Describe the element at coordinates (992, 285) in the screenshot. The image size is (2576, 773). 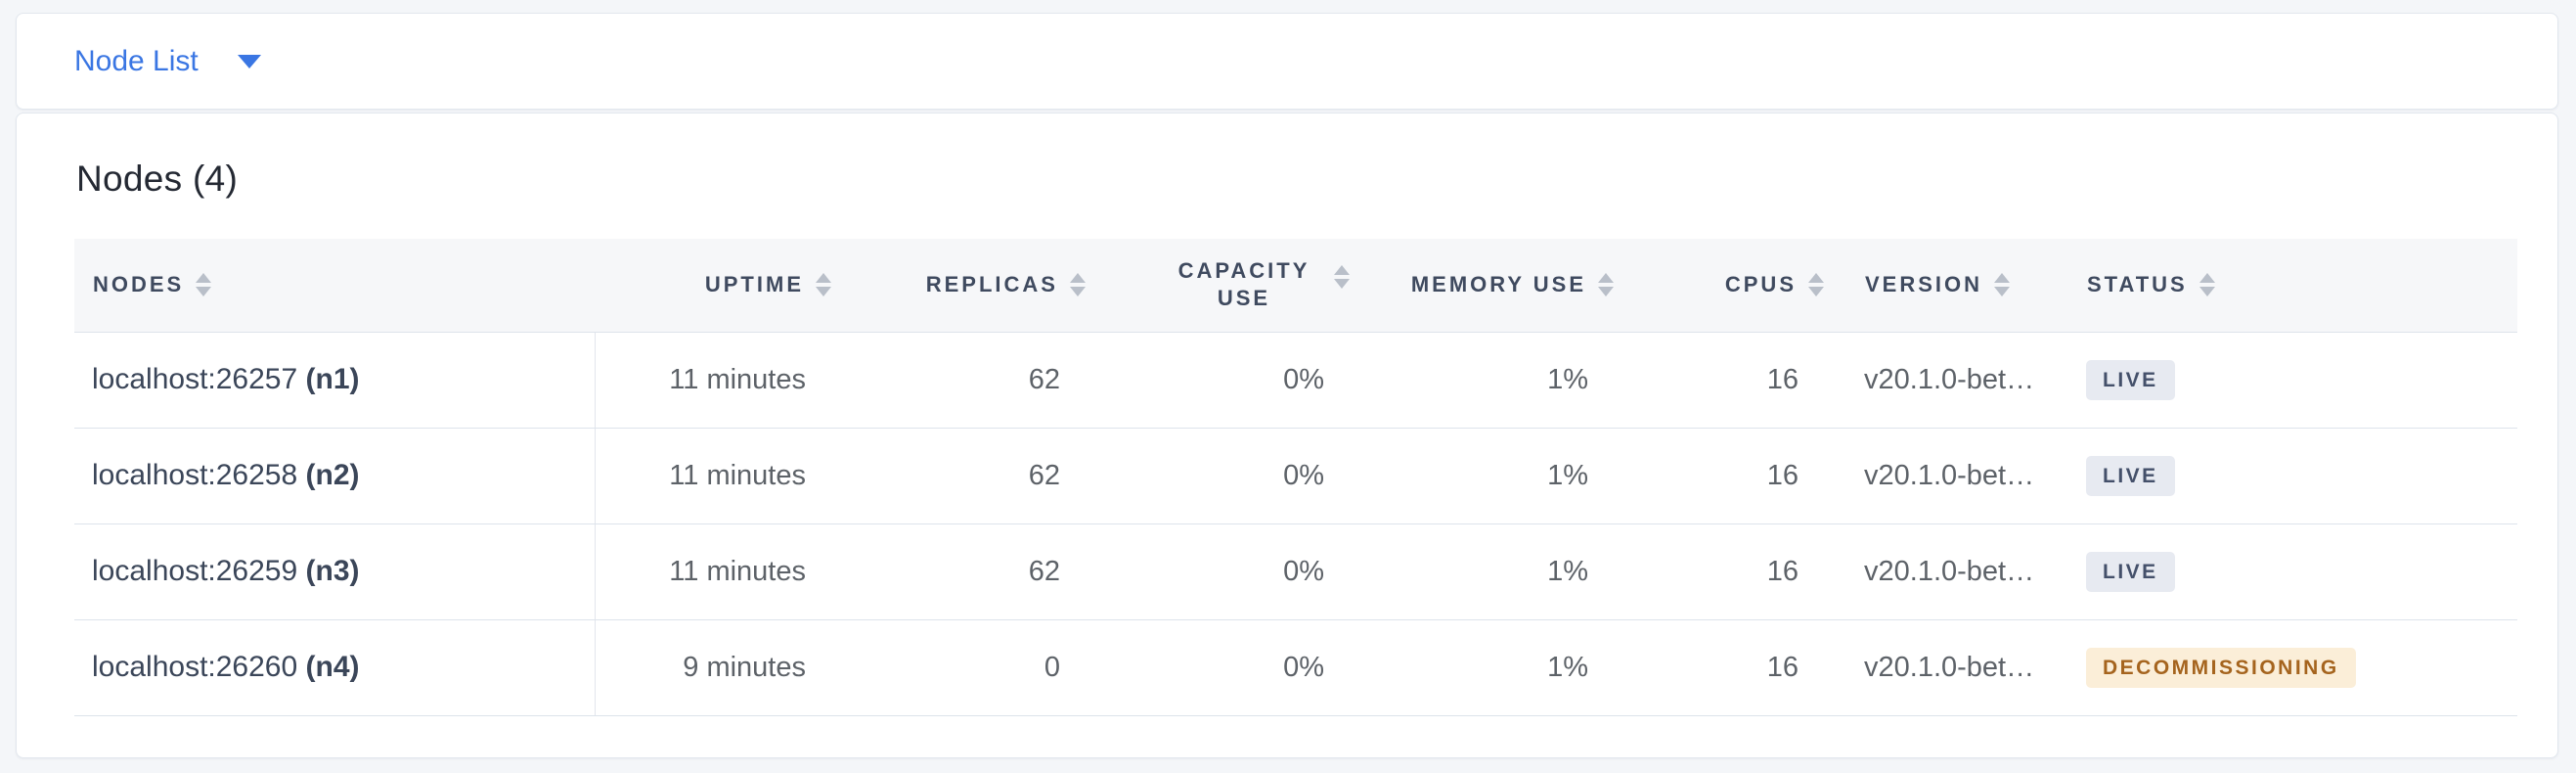
I see `column-header-label: REPLICAS` at that location.